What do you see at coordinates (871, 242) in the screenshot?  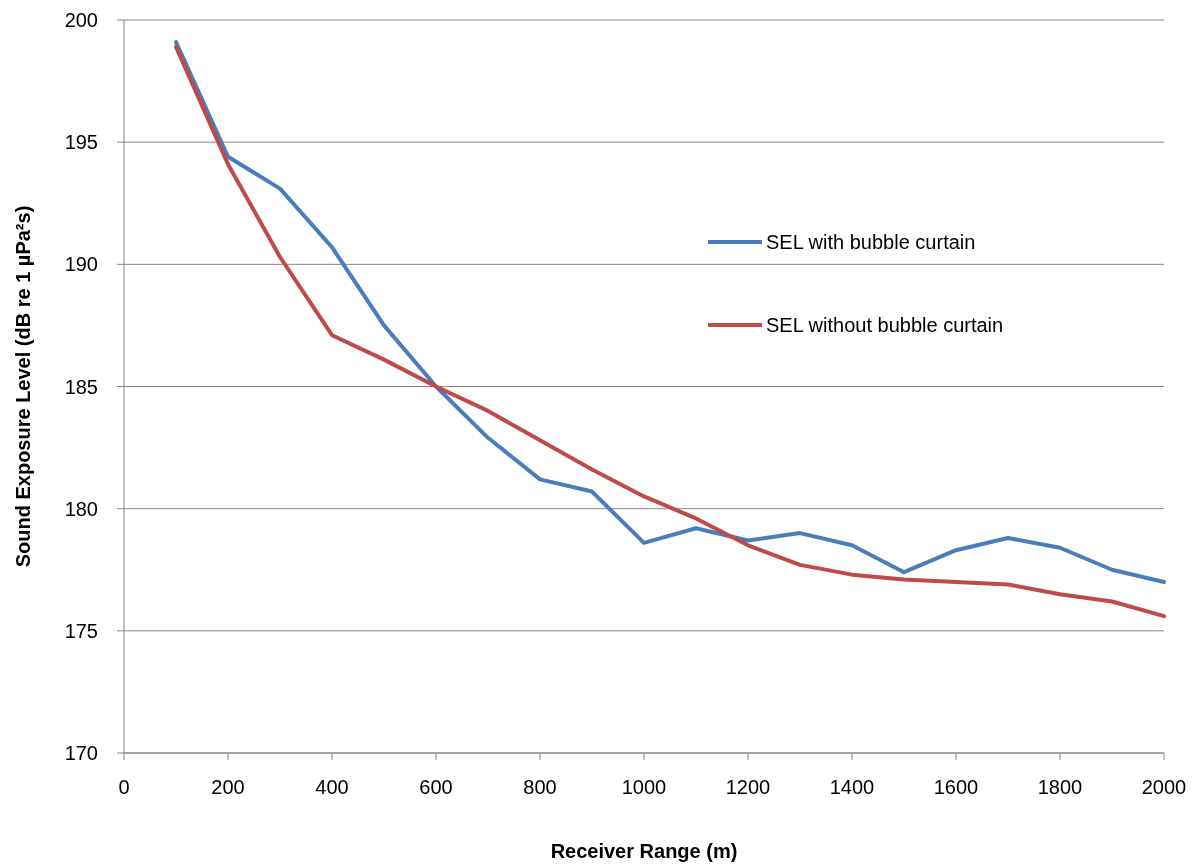 I see `legend-label: SEL with bubble curtain` at bounding box center [871, 242].